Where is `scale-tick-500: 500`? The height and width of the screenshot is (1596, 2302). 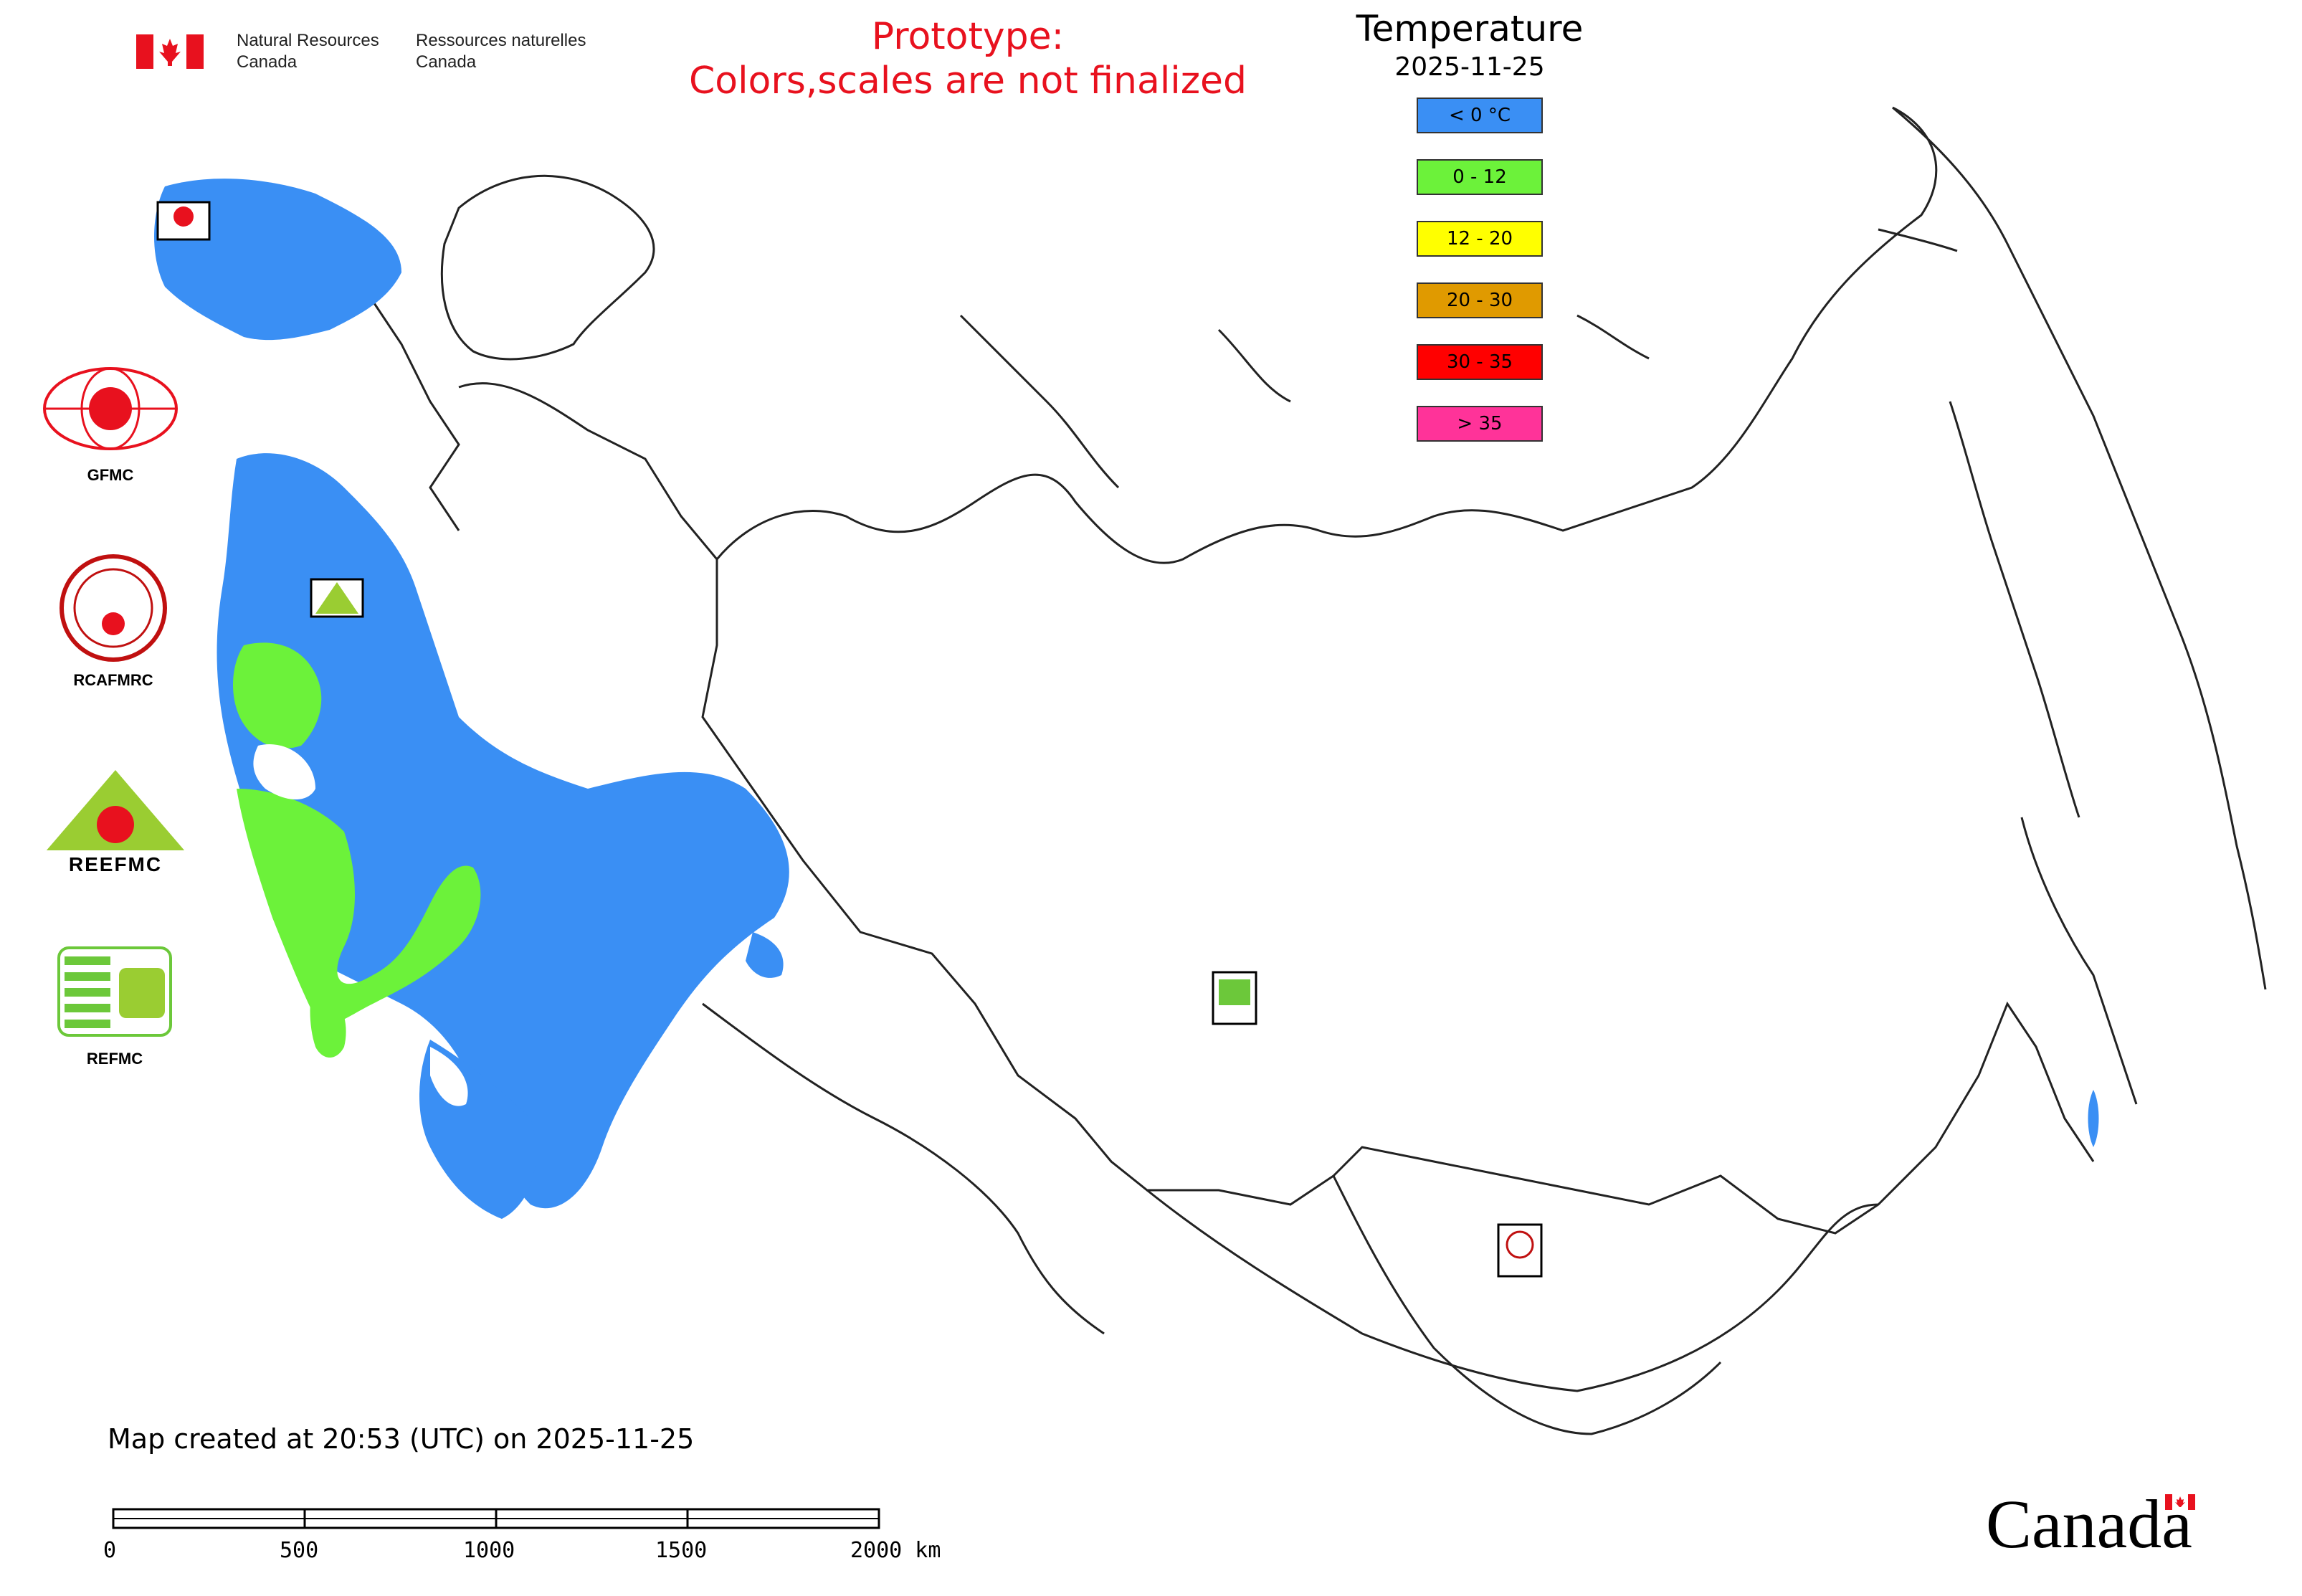 scale-tick-500: 500 is located at coordinates (299, 1550).